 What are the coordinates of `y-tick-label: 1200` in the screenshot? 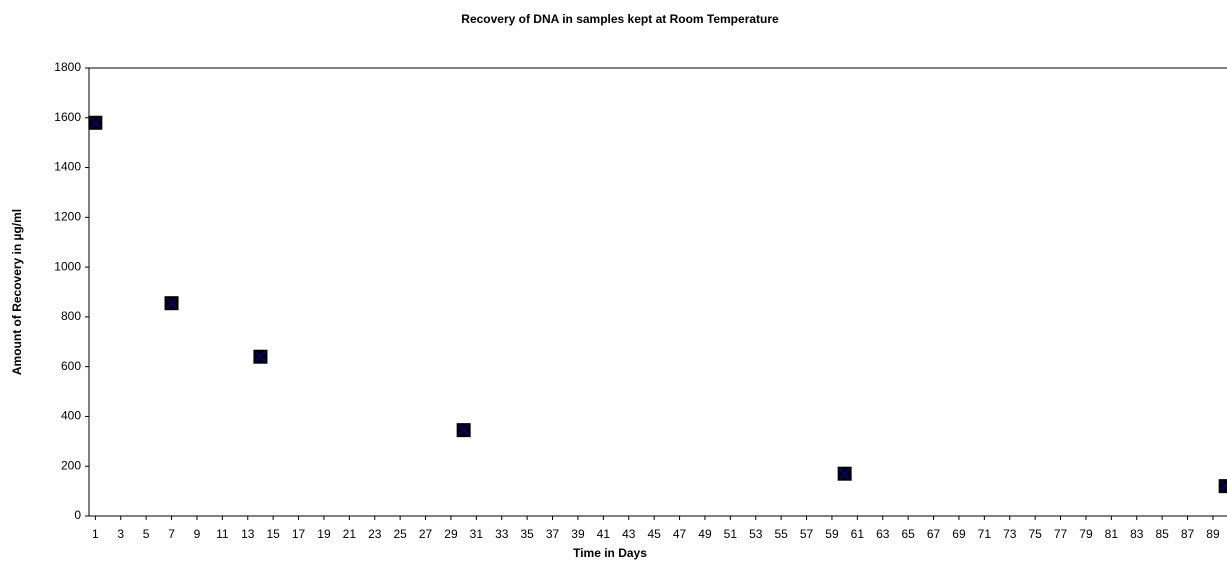 It's located at (67, 217).